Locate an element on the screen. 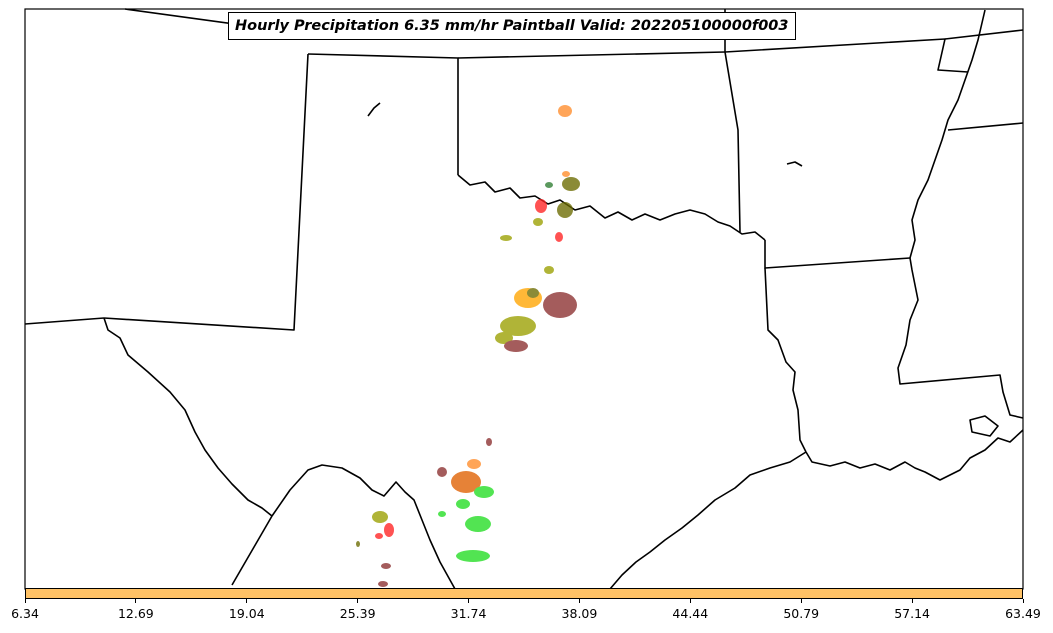 This screenshot has height=633, width=1053. colorbar-tick-label: 31.74 is located at coordinates (468, 613).